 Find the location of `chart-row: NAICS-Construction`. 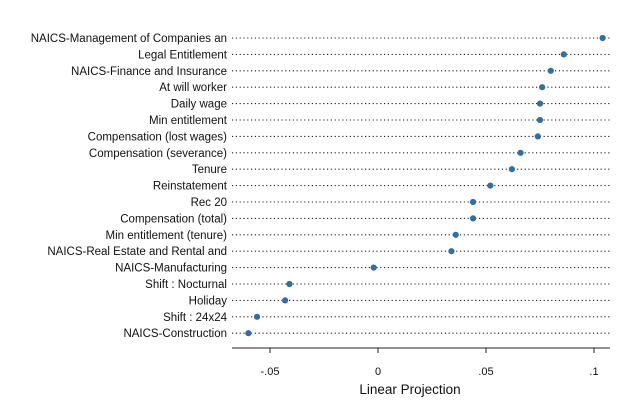

chart-row: NAICS-Construction is located at coordinates (366, 334).